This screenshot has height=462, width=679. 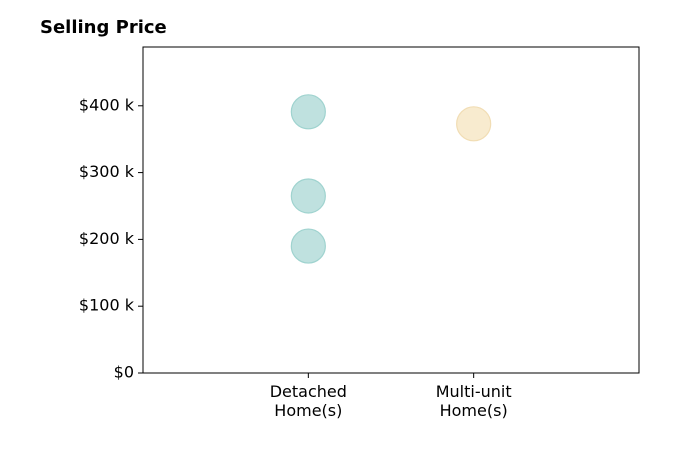 What do you see at coordinates (107, 238) in the screenshot?
I see `y-tick-label: $200 k` at bounding box center [107, 238].